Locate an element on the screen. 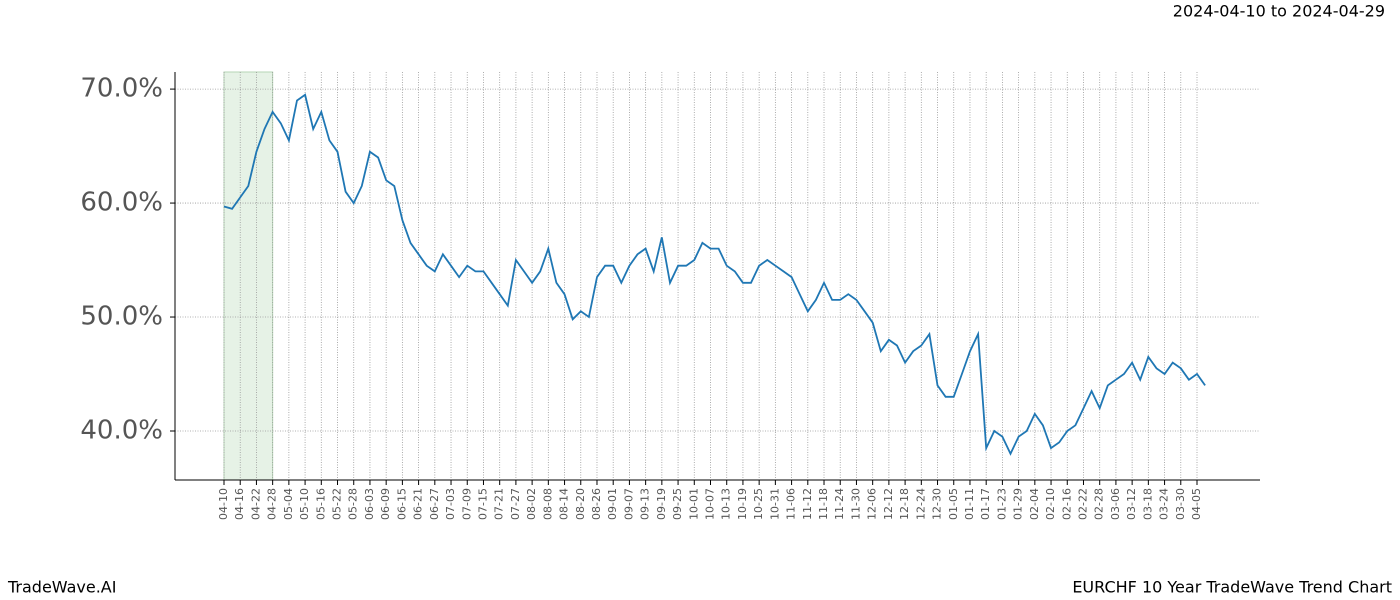 This screenshot has width=1400, height=600. x-tick-label: 04-28 is located at coordinates (272, 504).